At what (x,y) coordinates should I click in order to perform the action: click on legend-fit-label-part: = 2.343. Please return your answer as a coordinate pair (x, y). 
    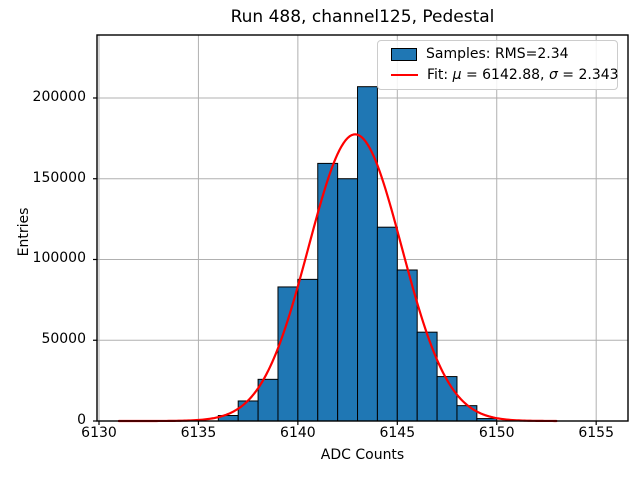
    Looking at the image, I should click on (588, 74).